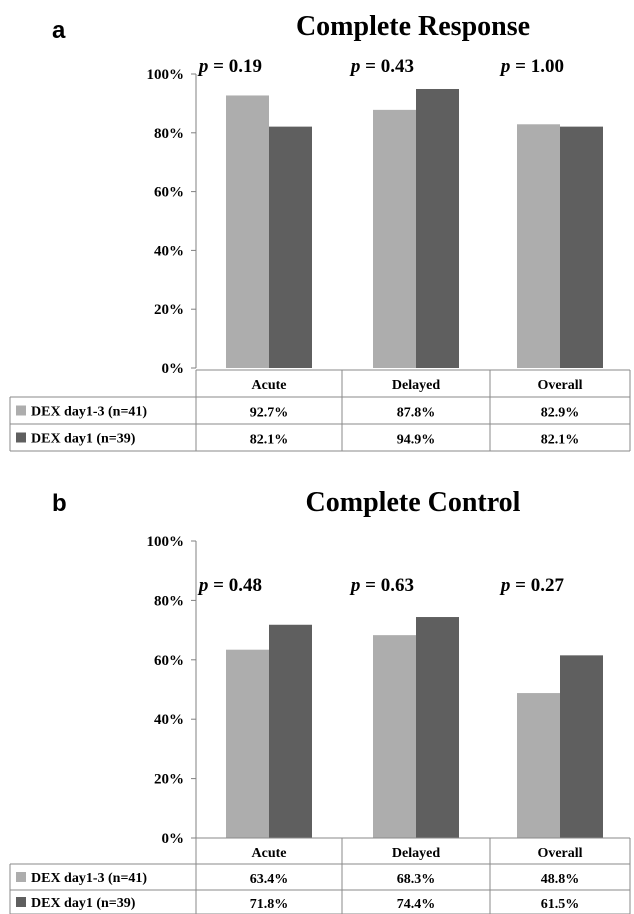 This screenshot has width=634, height=914. Describe the element at coordinates (537, 66) in the screenshot. I see `p-value-number: = 1.00` at that location.